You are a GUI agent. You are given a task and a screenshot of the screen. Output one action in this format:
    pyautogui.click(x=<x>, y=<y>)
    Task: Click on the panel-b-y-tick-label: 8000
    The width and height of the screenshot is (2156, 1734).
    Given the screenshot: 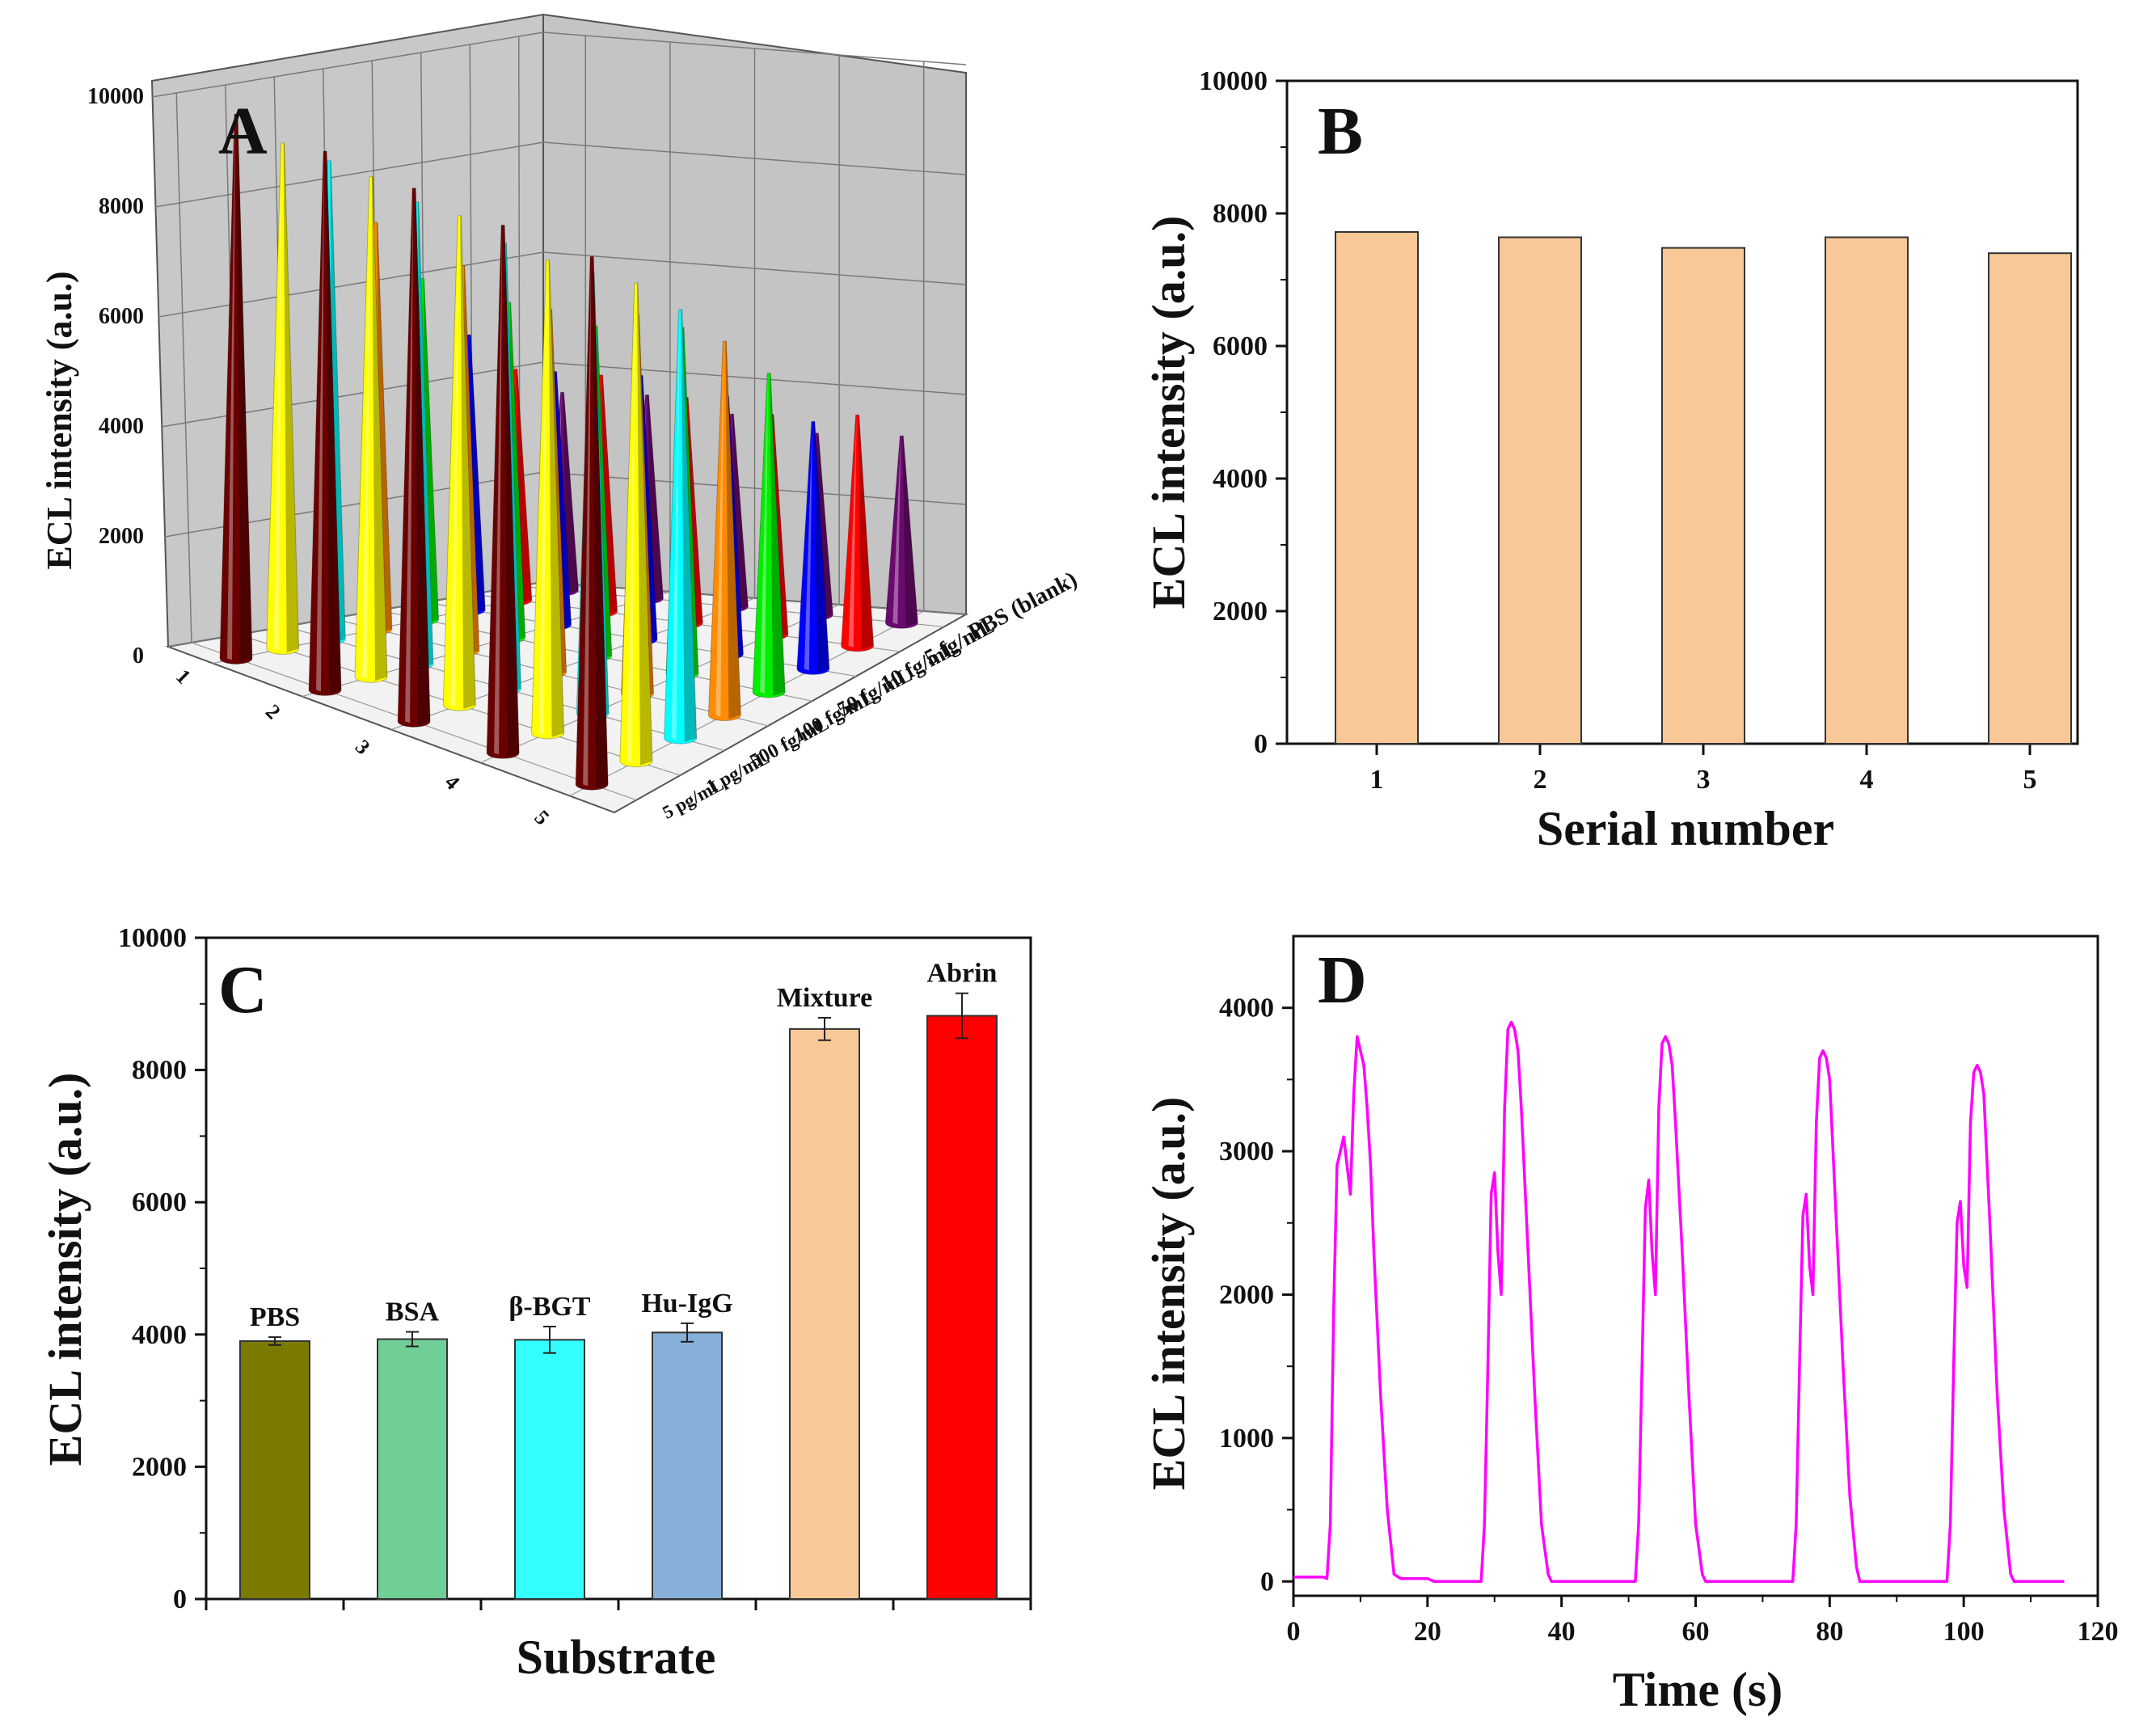 What is the action you would take?
    pyautogui.click(x=1240, y=214)
    